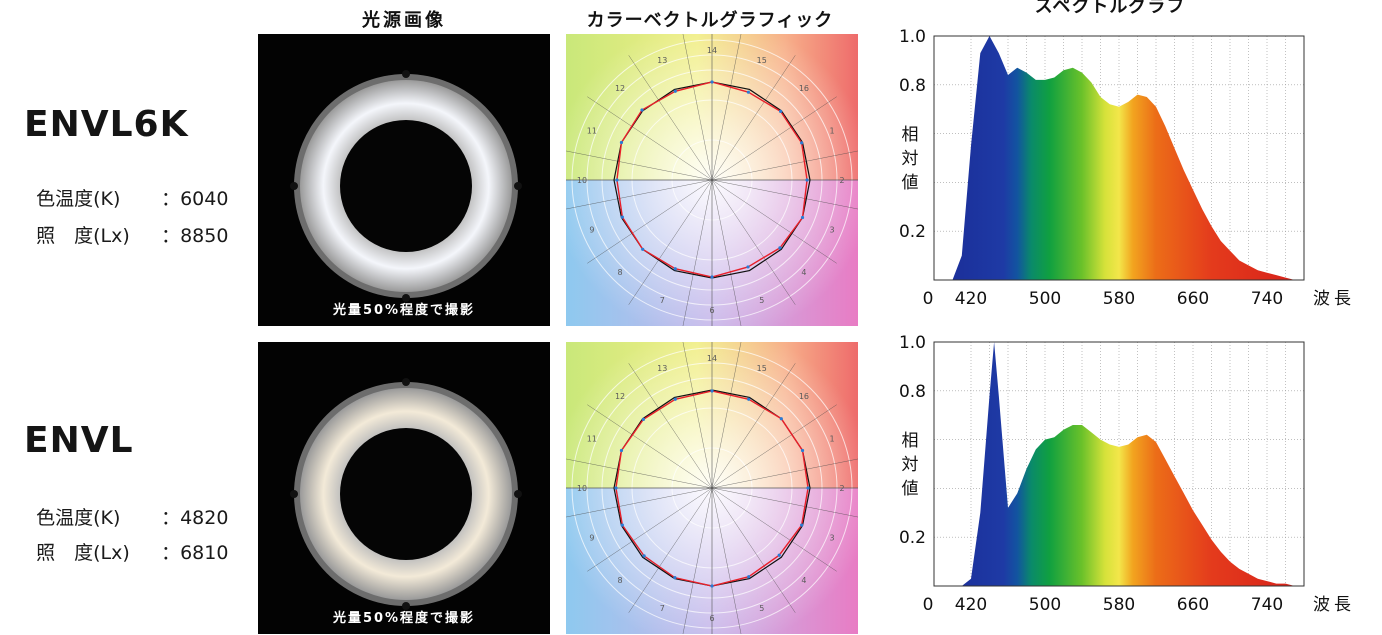 The width and height of the screenshot is (1382, 635). I want to click on cvg-sector-number: 10, so click(582, 488).